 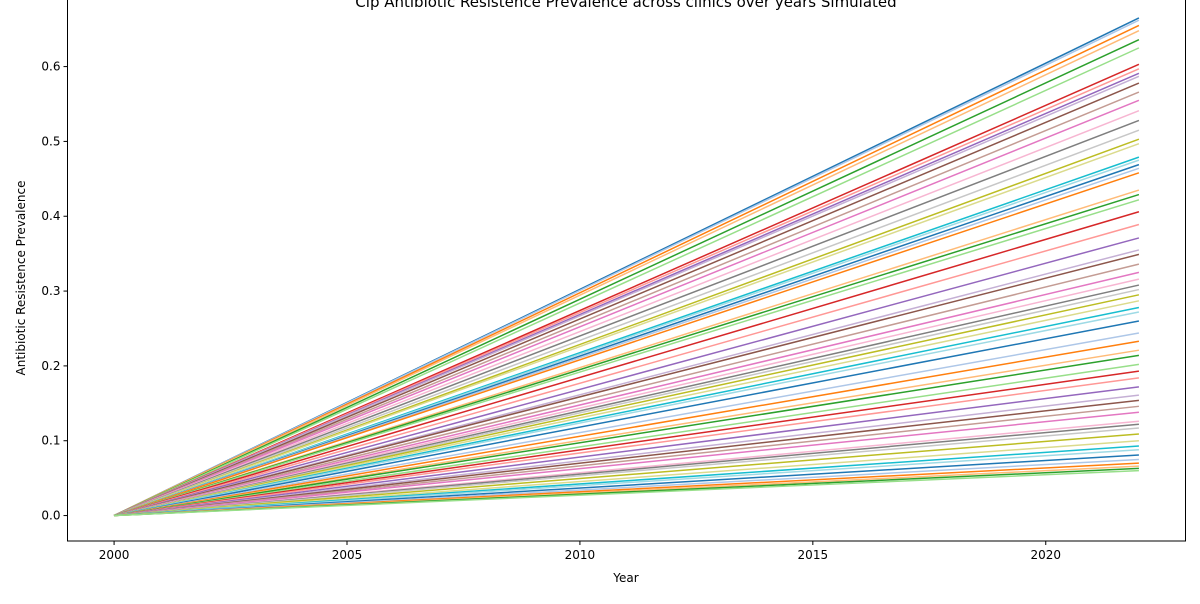 What do you see at coordinates (50, 516) in the screenshot?
I see `y-tick-label: 0.0` at bounding box center [50, 516].